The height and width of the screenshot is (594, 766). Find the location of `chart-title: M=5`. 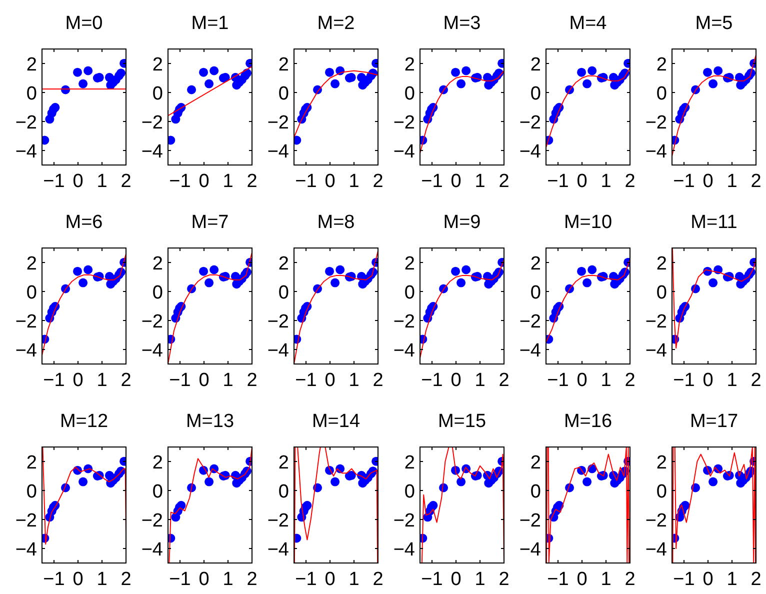

chart-title: M=5 is located at coordinates (714, 23).